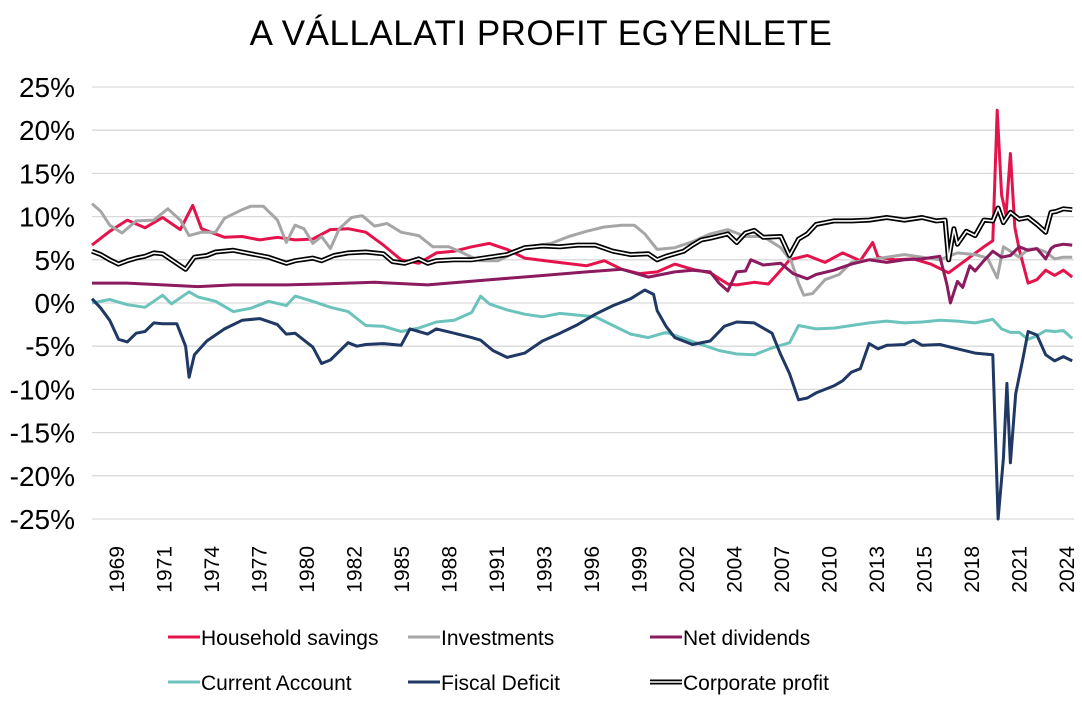 The height and width of the screenshot is (707, 1082). Describe the element at coordinates (165, 569) in the screenshot. I see `x-tick-label: 1971` at that location.